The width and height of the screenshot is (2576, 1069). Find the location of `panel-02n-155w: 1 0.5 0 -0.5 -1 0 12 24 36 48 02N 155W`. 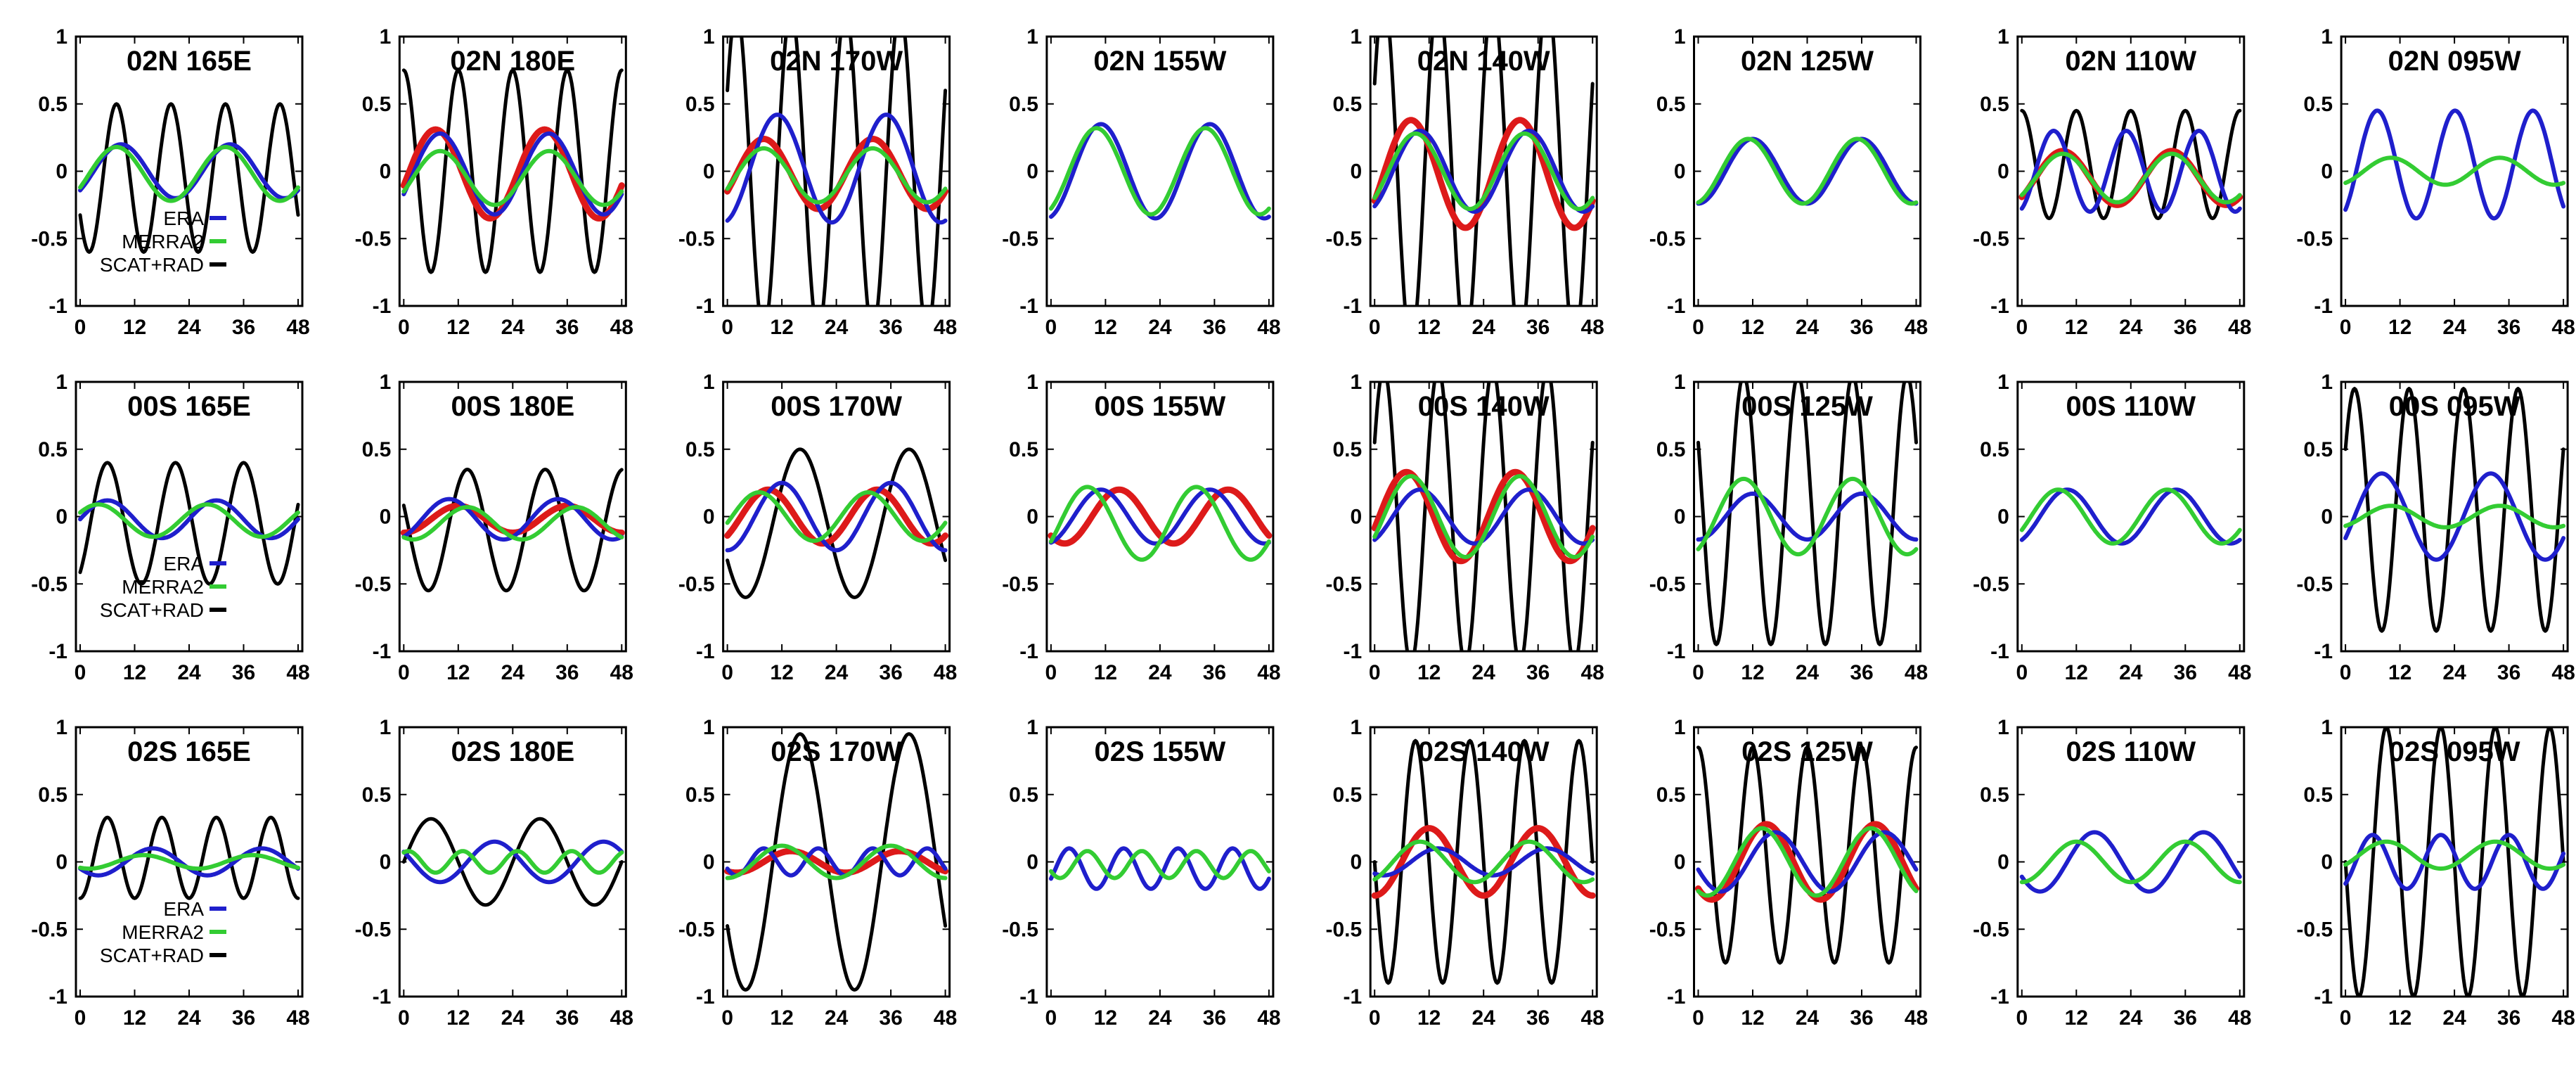

panel-02n-155w: 1 0.5 0 -0.5 -1 0 12 24 36 48 02N 155W is located at coordinates (1141, 182).